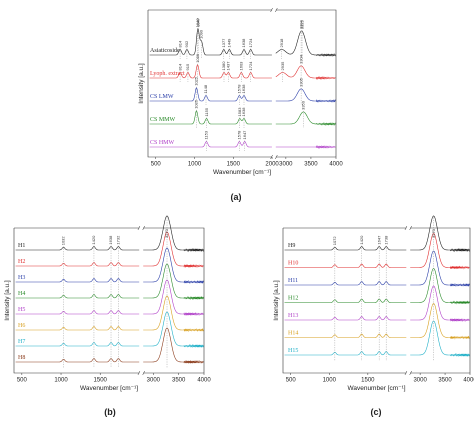  What do you see at coordinates (167, 74) in the screenshot?
I see `series-label: Lyoph. extract` at bounding box center [167, 74].